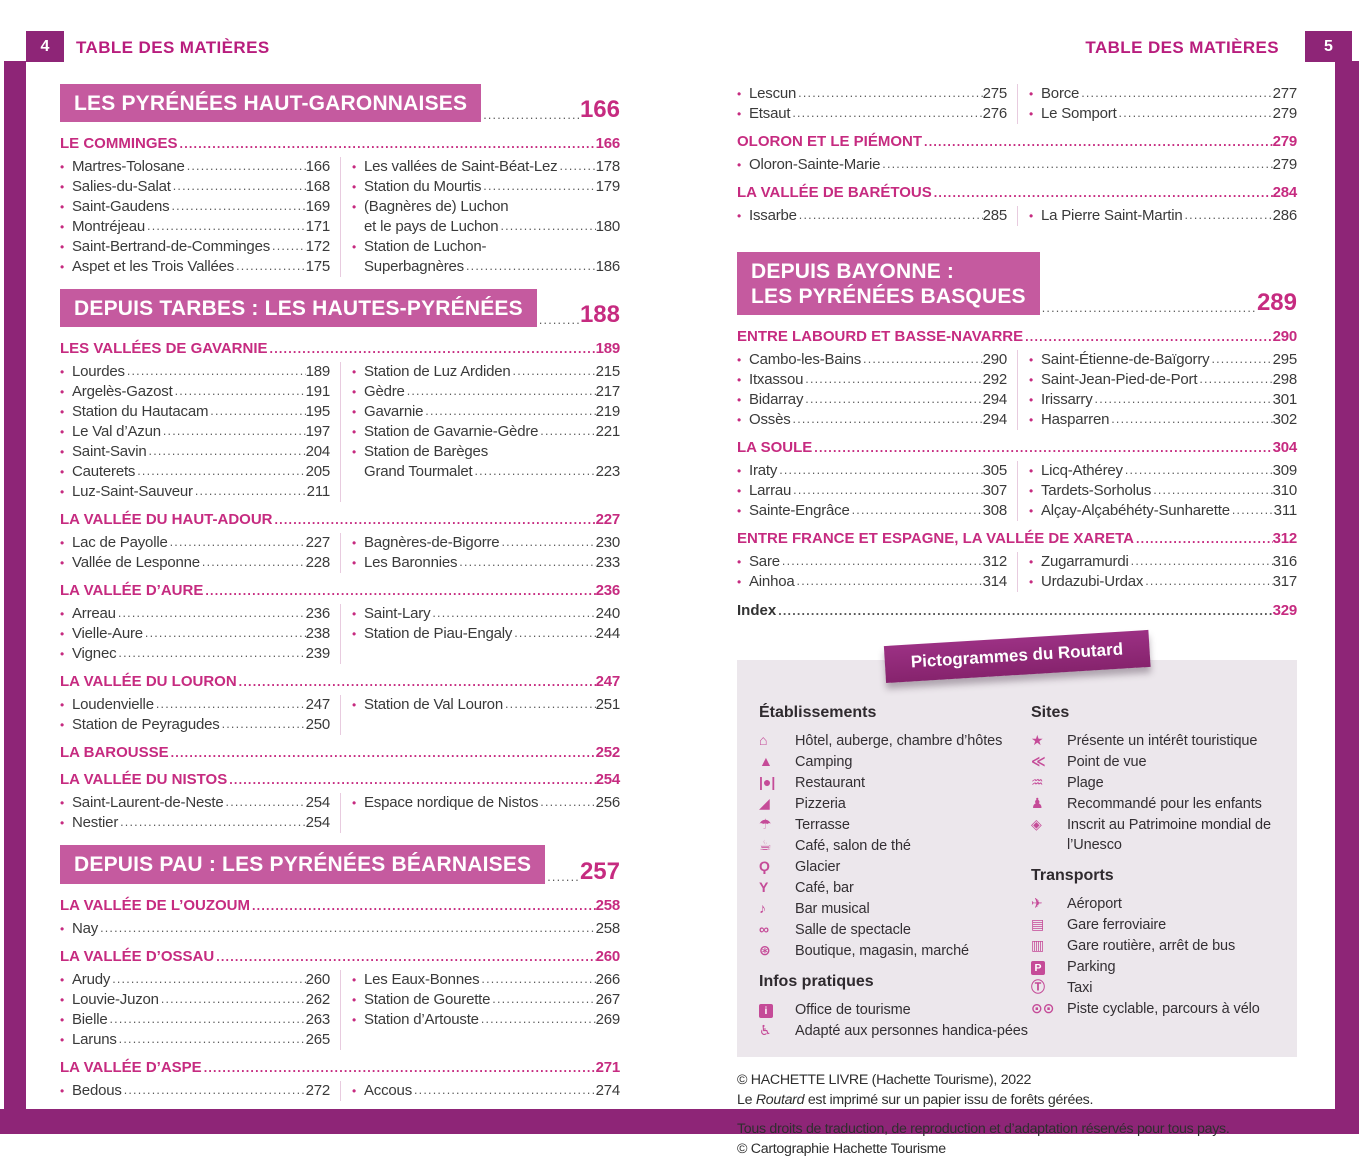  I want to click on chapter-page-number: 227, so click(608, 520).